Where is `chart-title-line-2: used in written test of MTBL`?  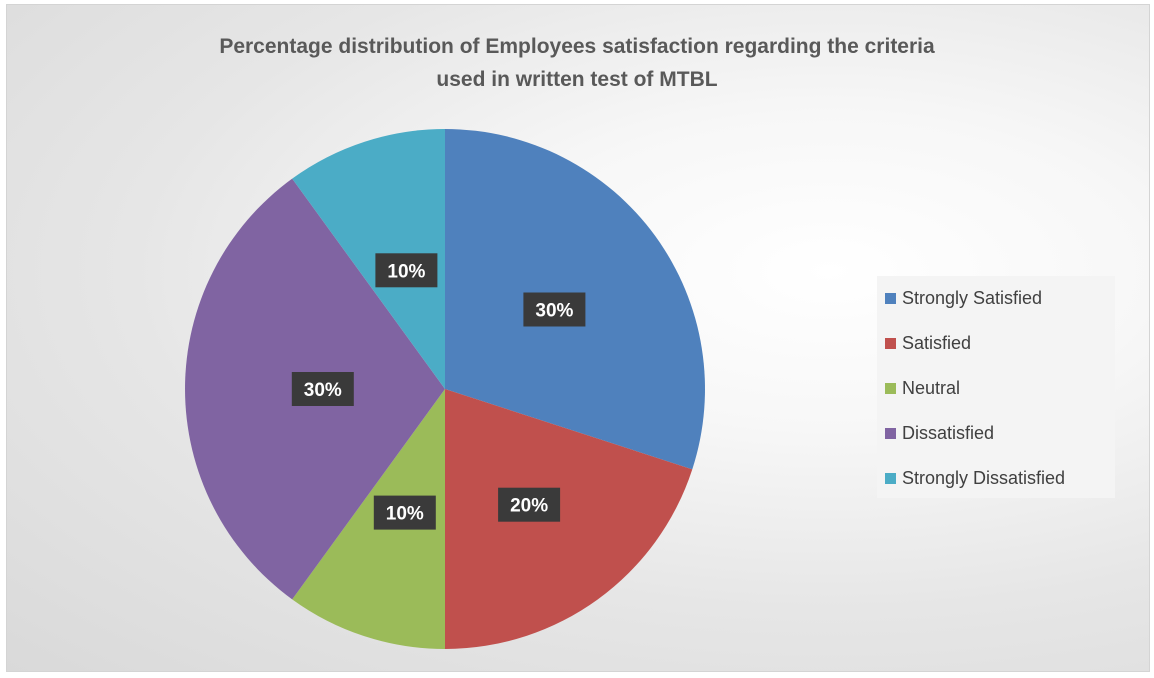
chart-title-line-2: used in written test of MTBL is located at coordinates (577, 79).